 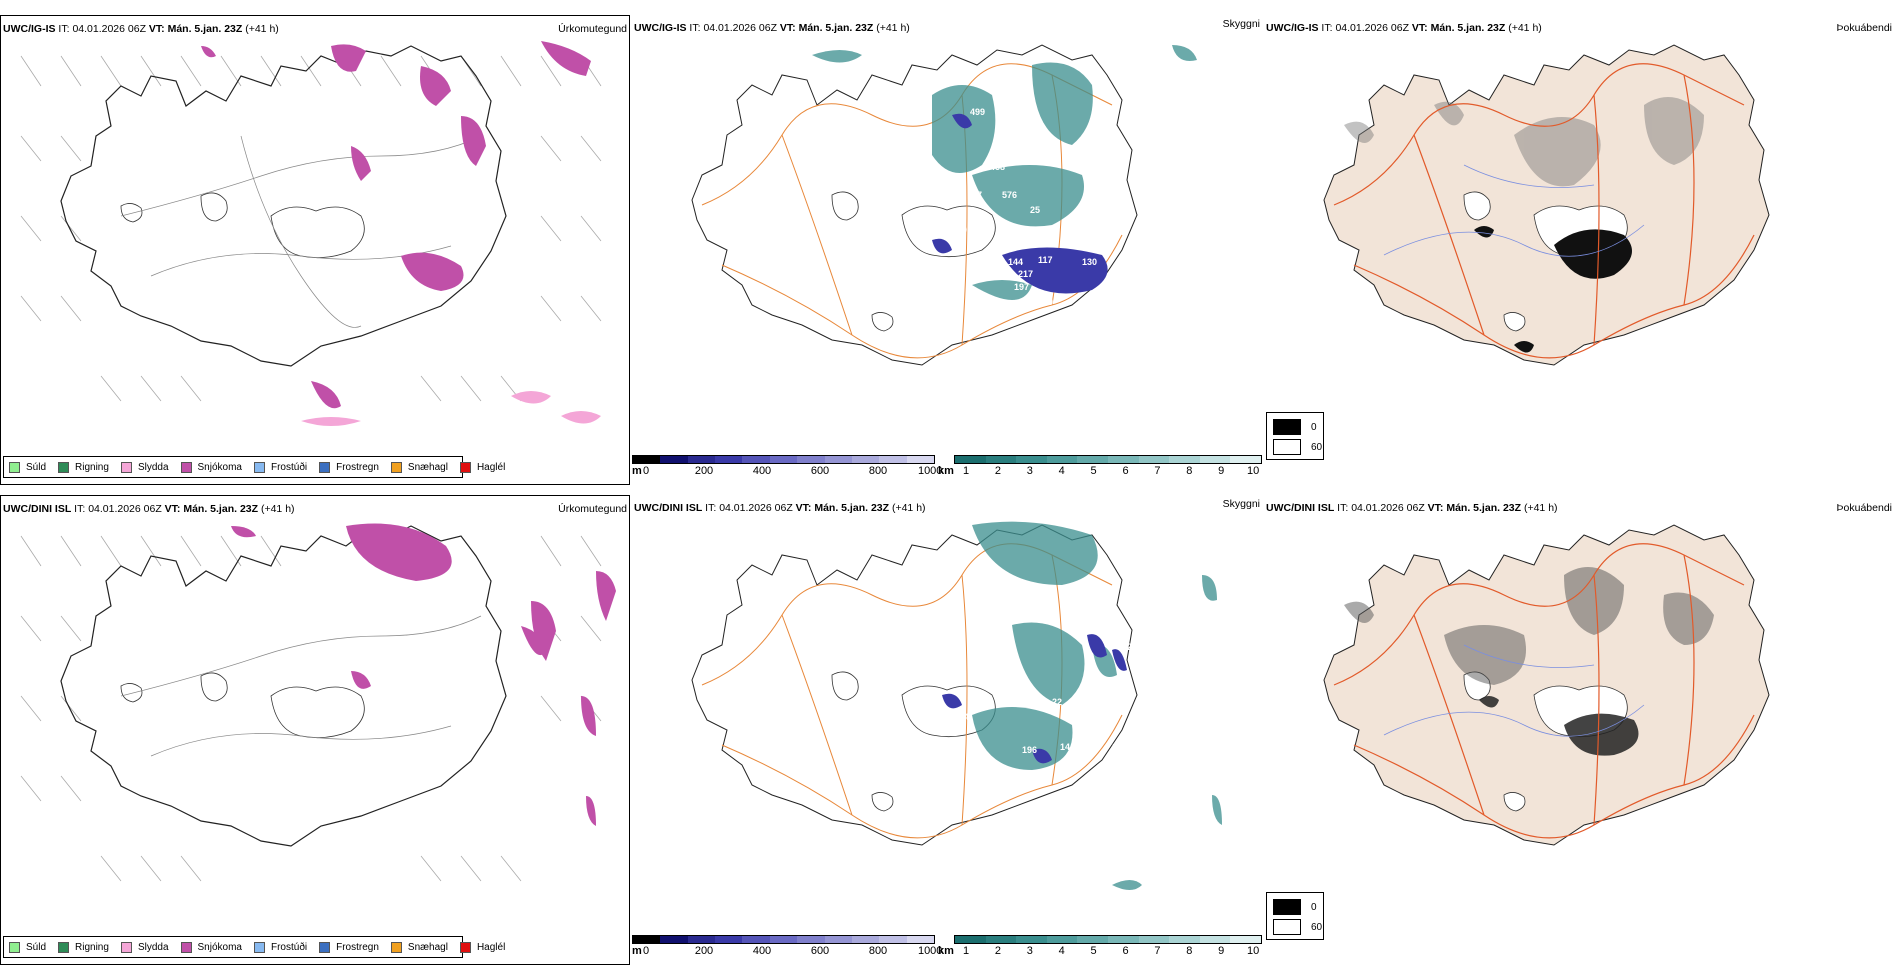 What do you see at coordinates (1035, 210) in the screenshot?
I see `vis-label: 25` at bounding box center [1035, 210].